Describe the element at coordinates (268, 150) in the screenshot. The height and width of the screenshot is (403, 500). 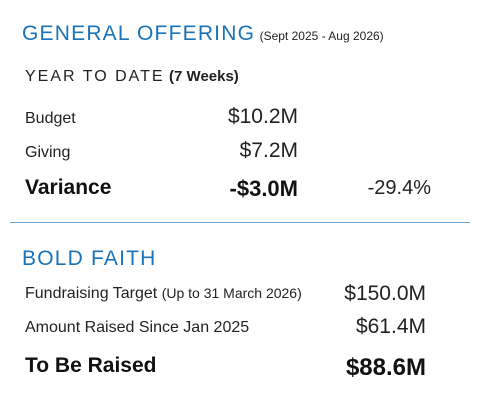
I see `giving-value: $7.2M` at that location.